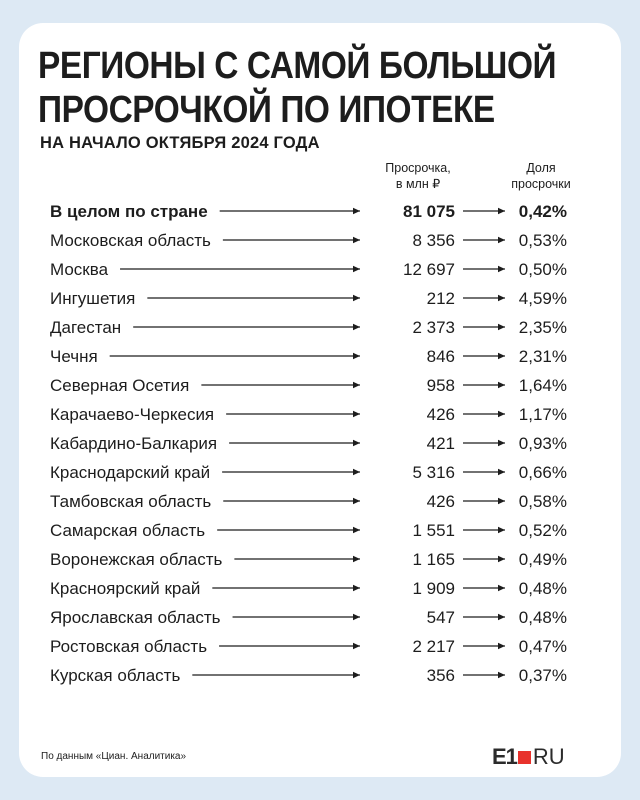  What do you see at coordinates (441, 675) in the screenshot?
I see `overdue-value: 356` at bounding box center [441, 675].